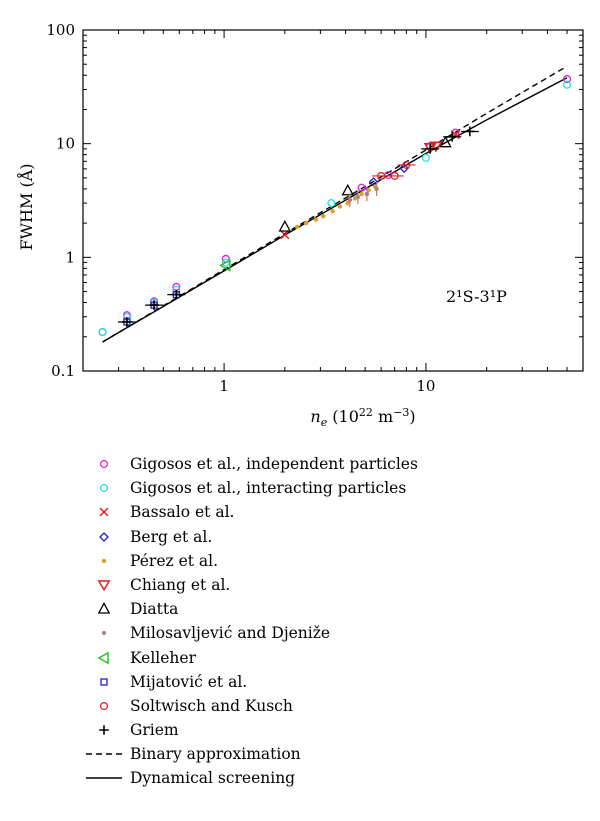 The height and width of the screenshot is (821, 600). I want to click on y-tick-label: 1, so click(70, 257).